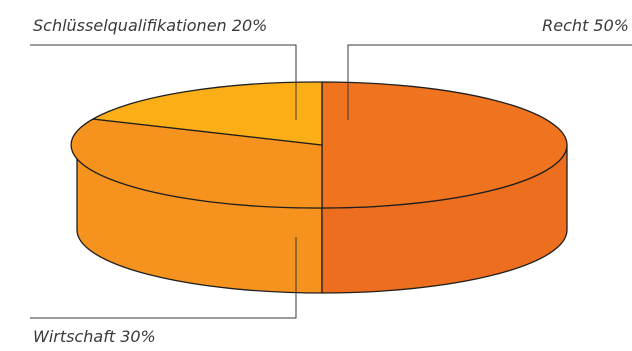 Image resolution: width=632 pixels, height=351 pixels. Describe the element at coordinates (196, 163) in the screenshot. I see `pie-slice-wirtschaft` at that location.